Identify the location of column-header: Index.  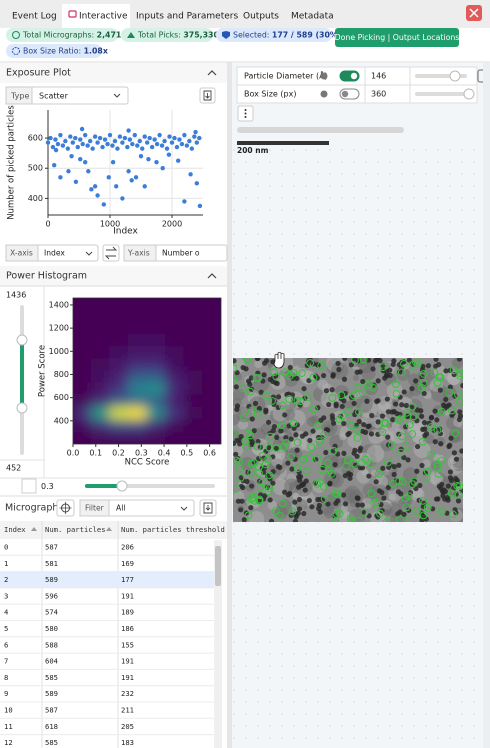
(15, 529).